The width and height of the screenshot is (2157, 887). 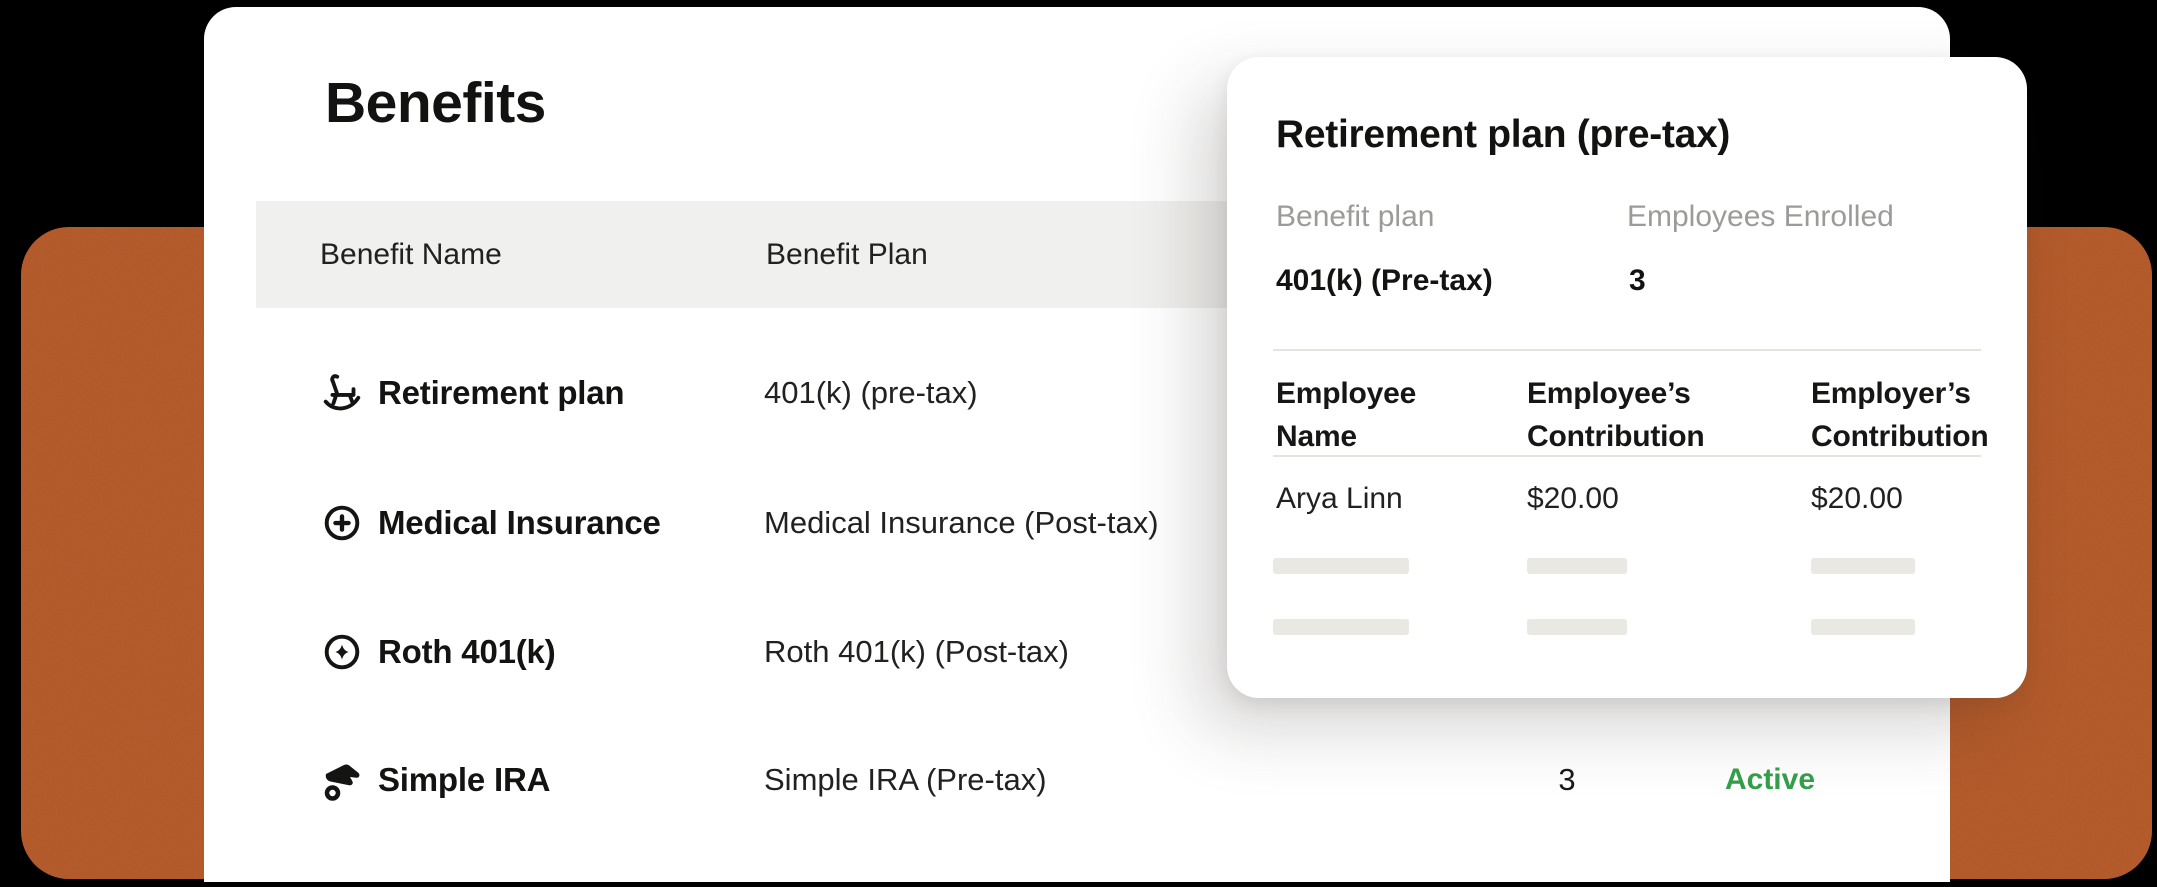 I want to click on benefit-name: Simple IRA, so click(x=464, y=779).